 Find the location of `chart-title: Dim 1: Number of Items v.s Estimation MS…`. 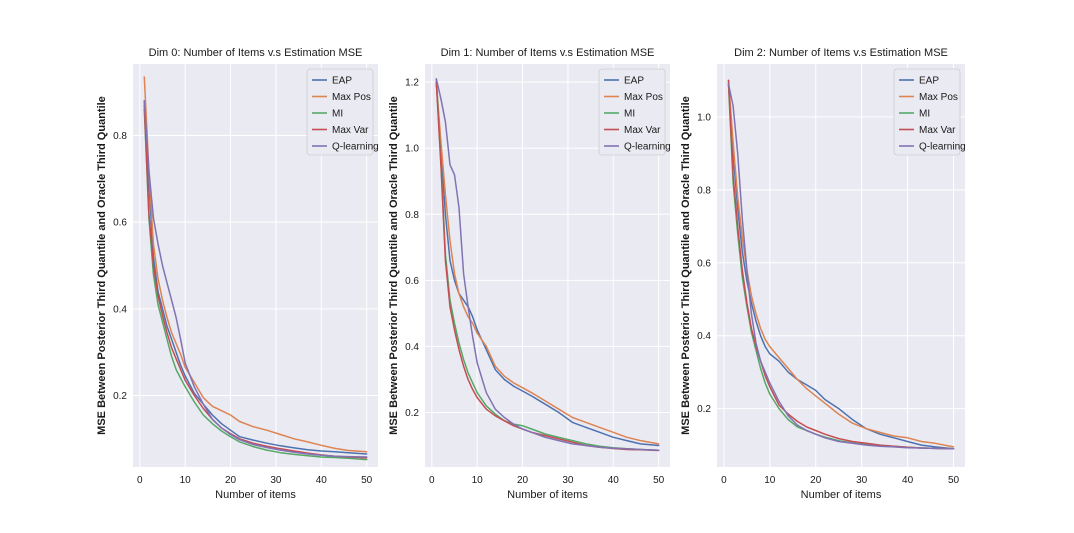

chart-title: Dim 1: Number of Items v.s Estimation MS… is located at coordinates (548, 53).